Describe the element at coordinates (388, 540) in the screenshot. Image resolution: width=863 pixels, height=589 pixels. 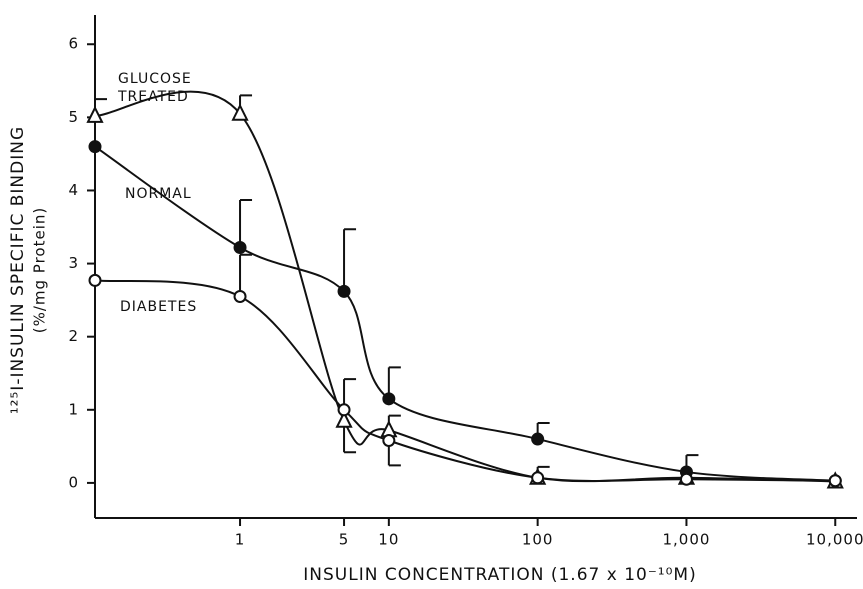
I see `x-tick-label: 10` at that location.